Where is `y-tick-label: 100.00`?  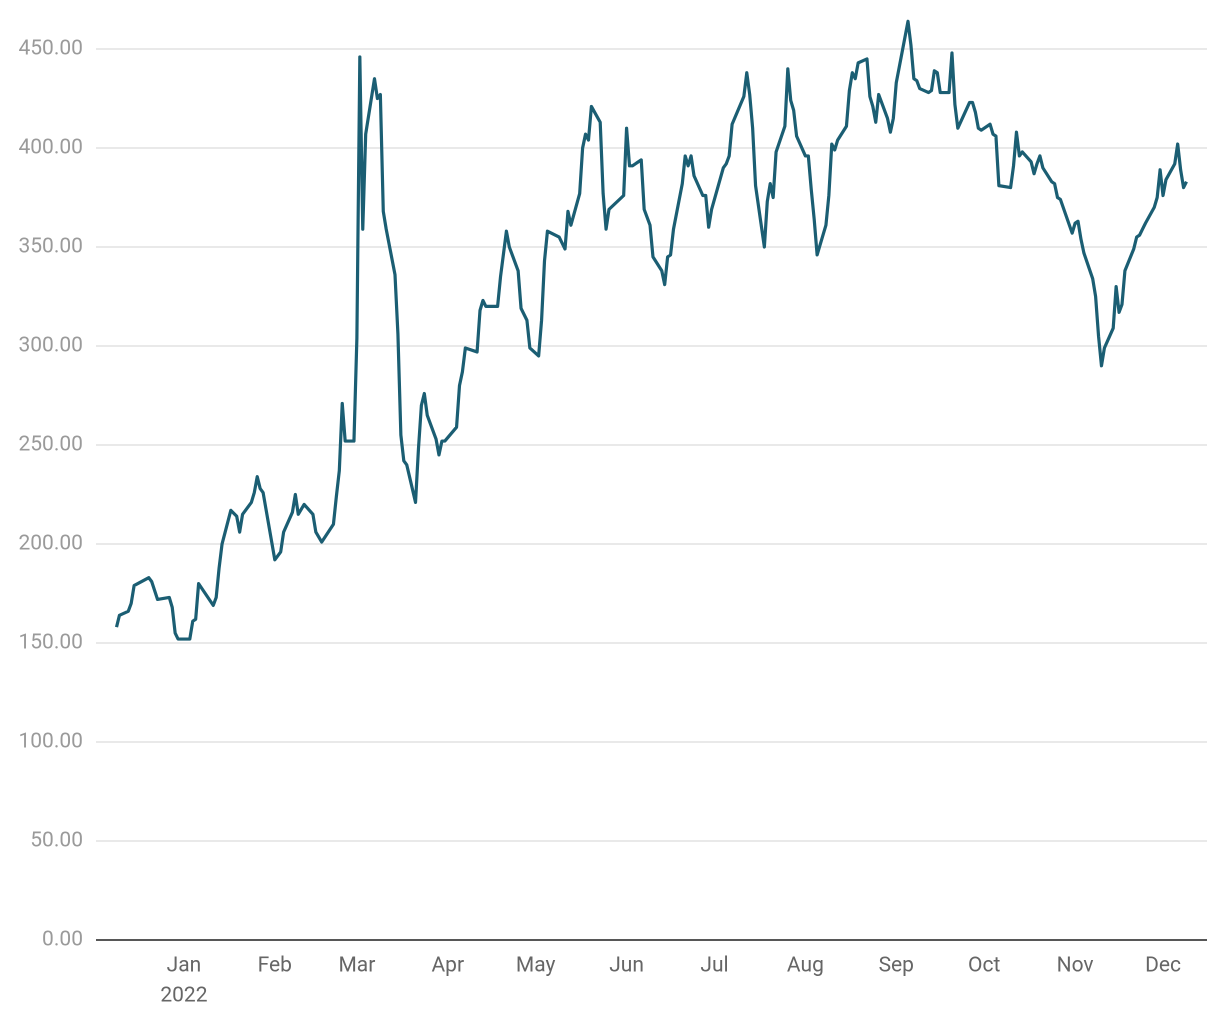
y-tick-label: 100.00 is located at coordinates (50, 742).